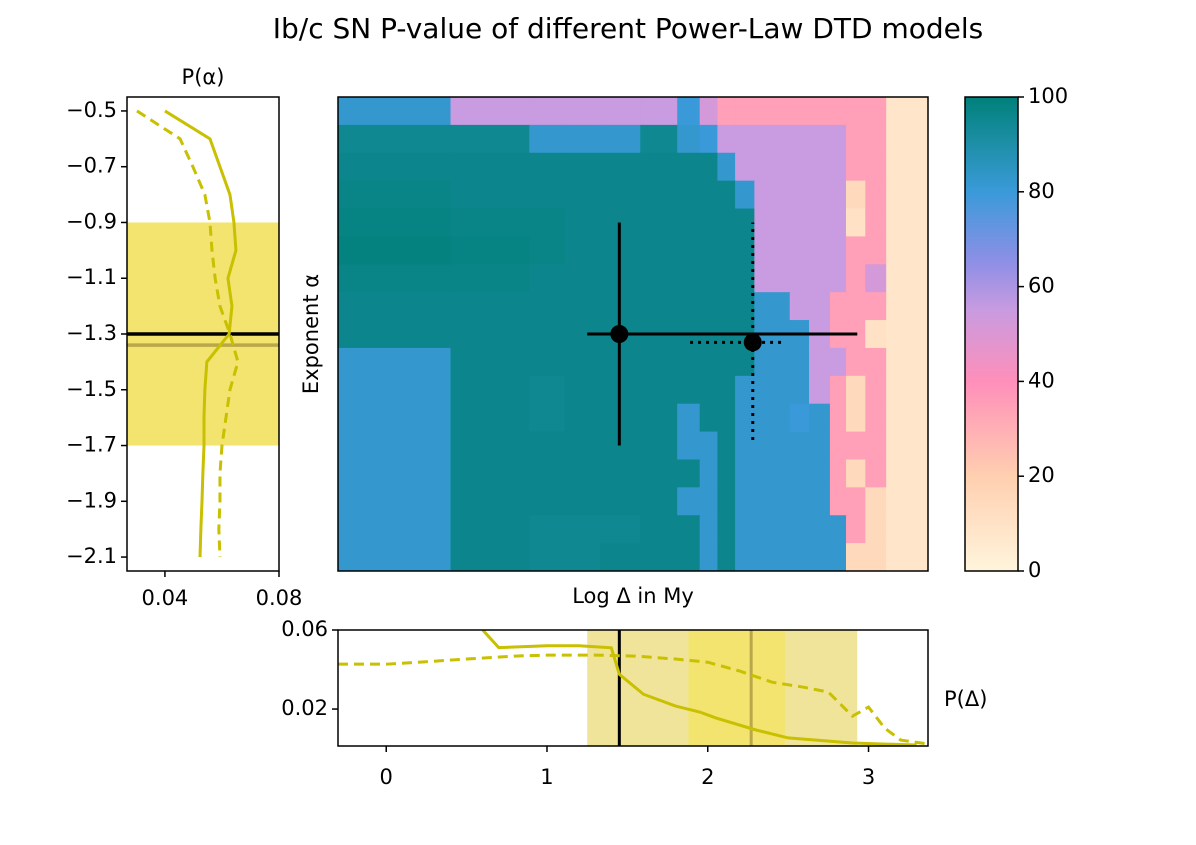 This screenshot has width=1196, height=845. What do you see at coordinates (991, 334) in the screenshot?
I see `colorbar` at bounding box center [991, 334].